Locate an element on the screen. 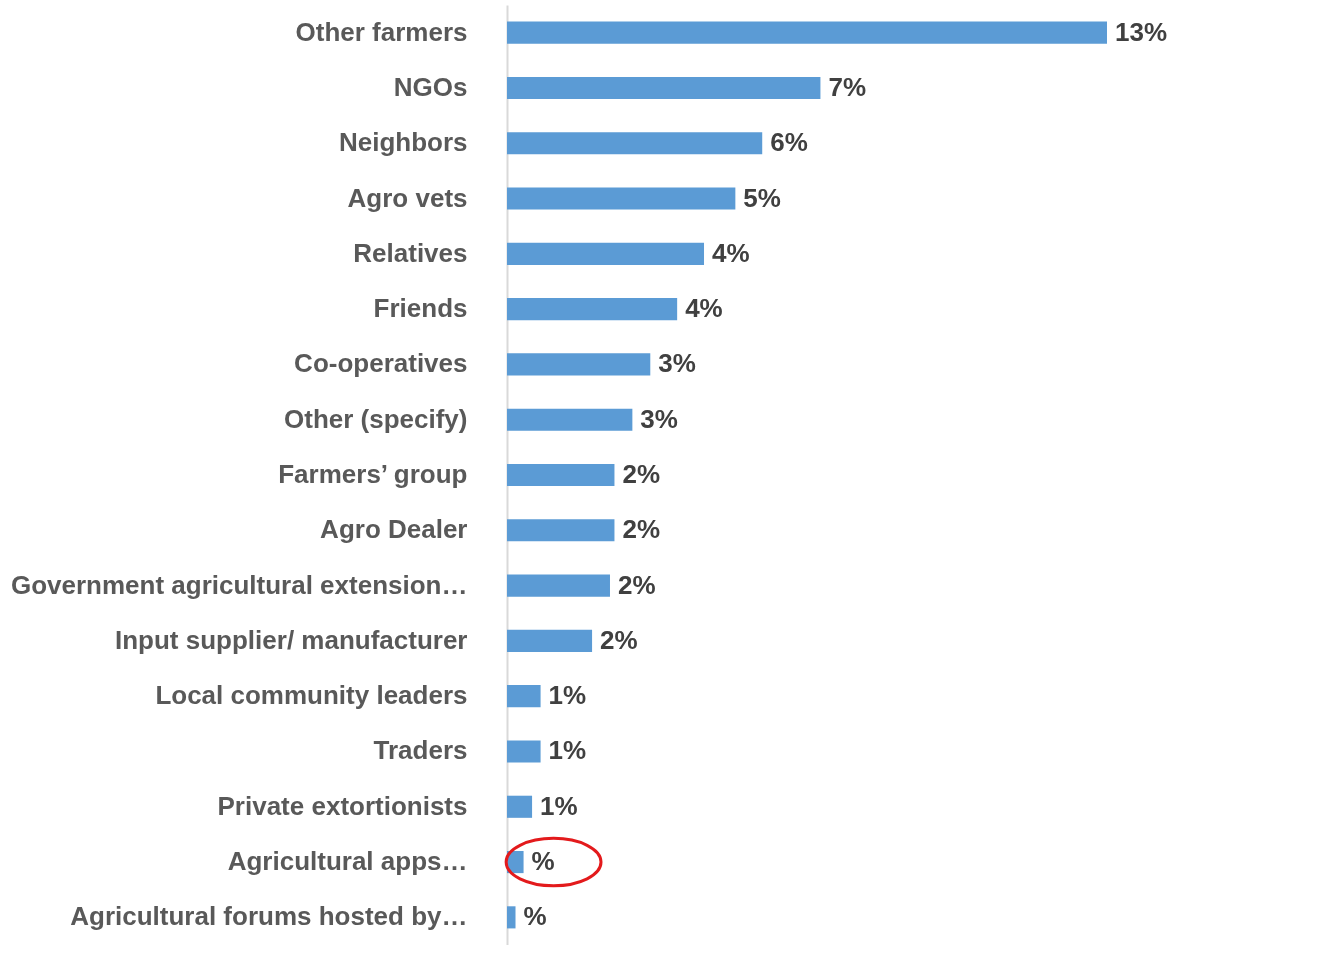 This screenshot has height=967, width=1331. y-tick-label: Other farmers is located at coordinates (381, 31).